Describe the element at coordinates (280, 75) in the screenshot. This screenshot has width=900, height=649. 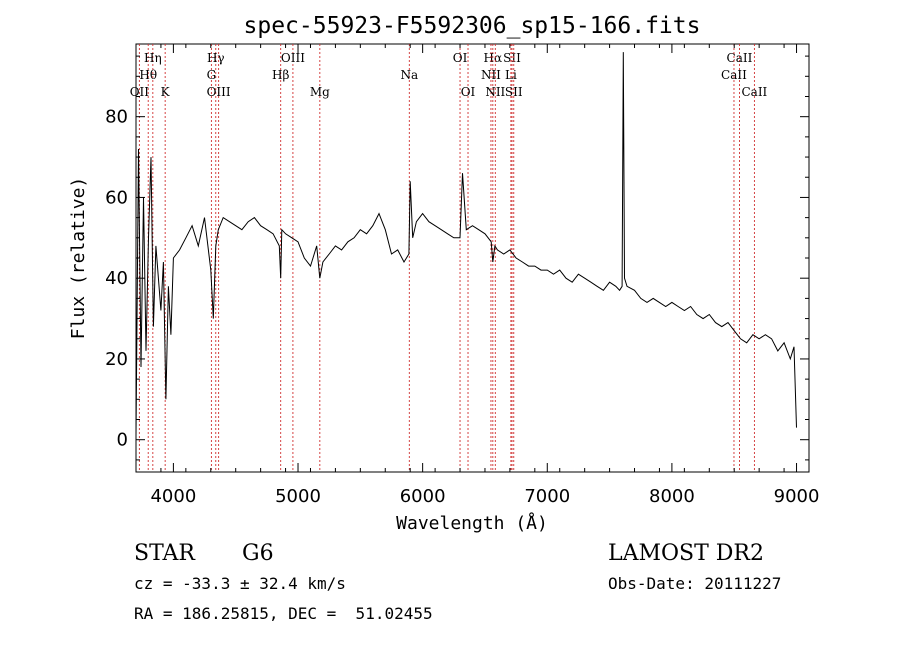
I see `emission-line-label: Hβ` at that location.